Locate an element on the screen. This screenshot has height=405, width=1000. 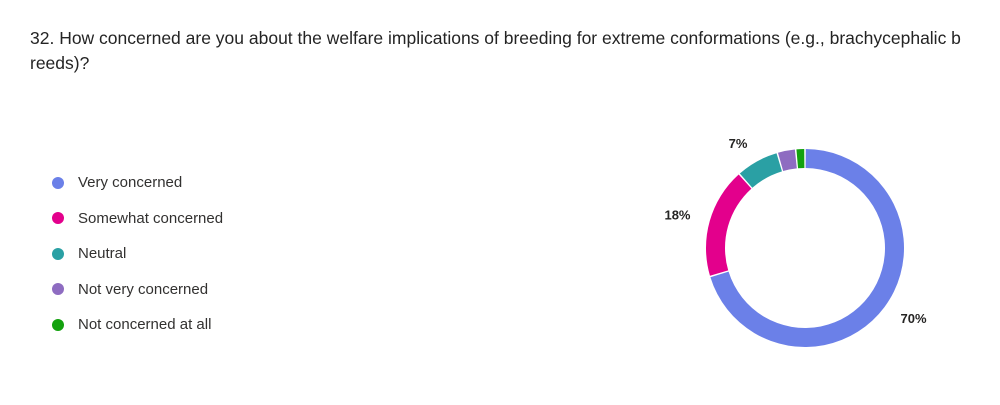
data-label: 70% is located at coordinates (913, 318).